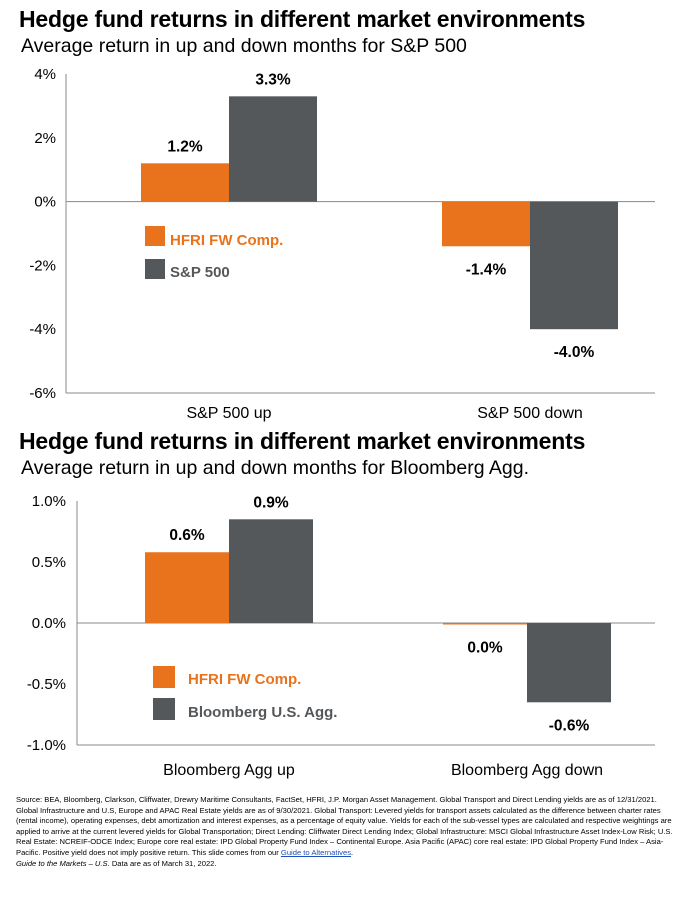 This screenshot has height=899, width=684. I want to click on y-tick-label: -6%, so click(42, 393).